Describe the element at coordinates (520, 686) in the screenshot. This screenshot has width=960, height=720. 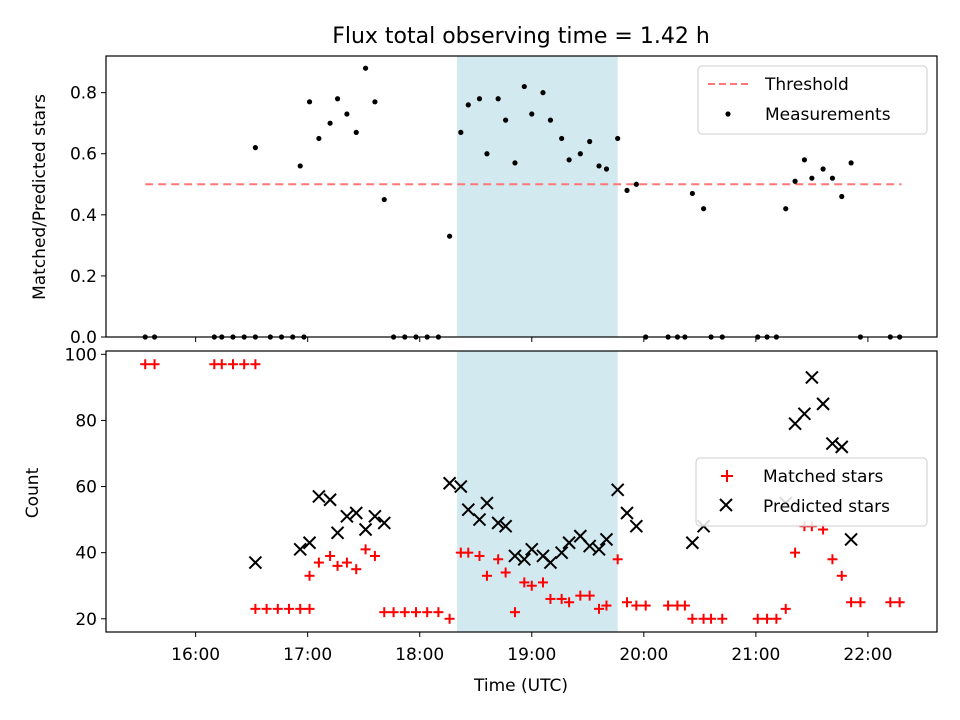
I see `x-axis-label: Time (UTC)` at that location.